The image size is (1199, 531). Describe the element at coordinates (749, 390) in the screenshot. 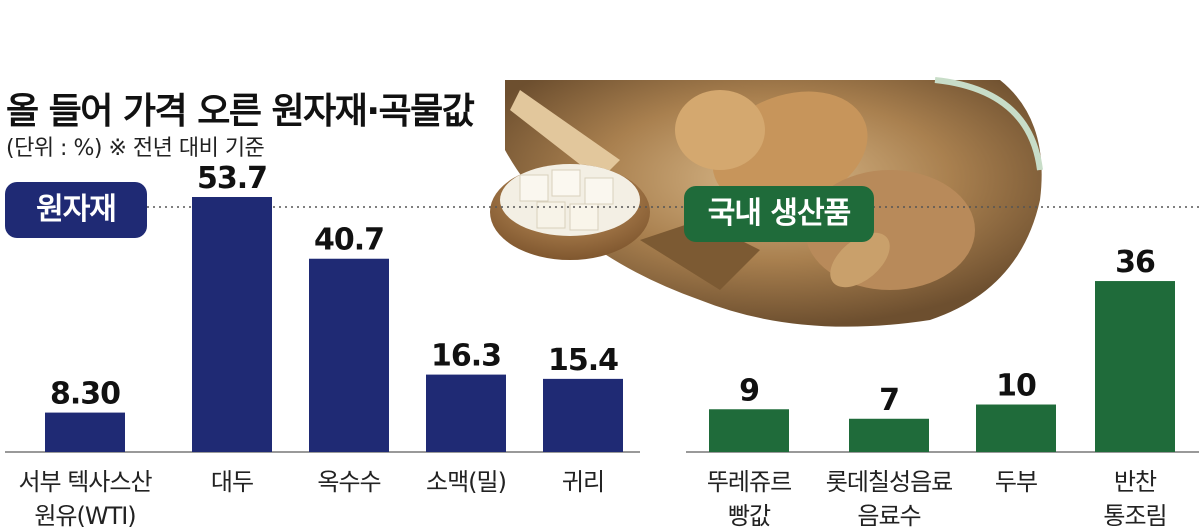

I see `domestic-value-label-0: 9` at that location.